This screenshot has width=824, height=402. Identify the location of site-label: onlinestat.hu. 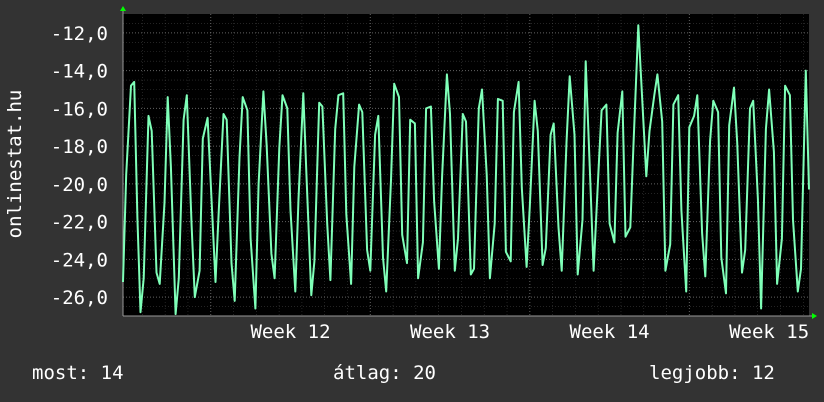
(15, 164).